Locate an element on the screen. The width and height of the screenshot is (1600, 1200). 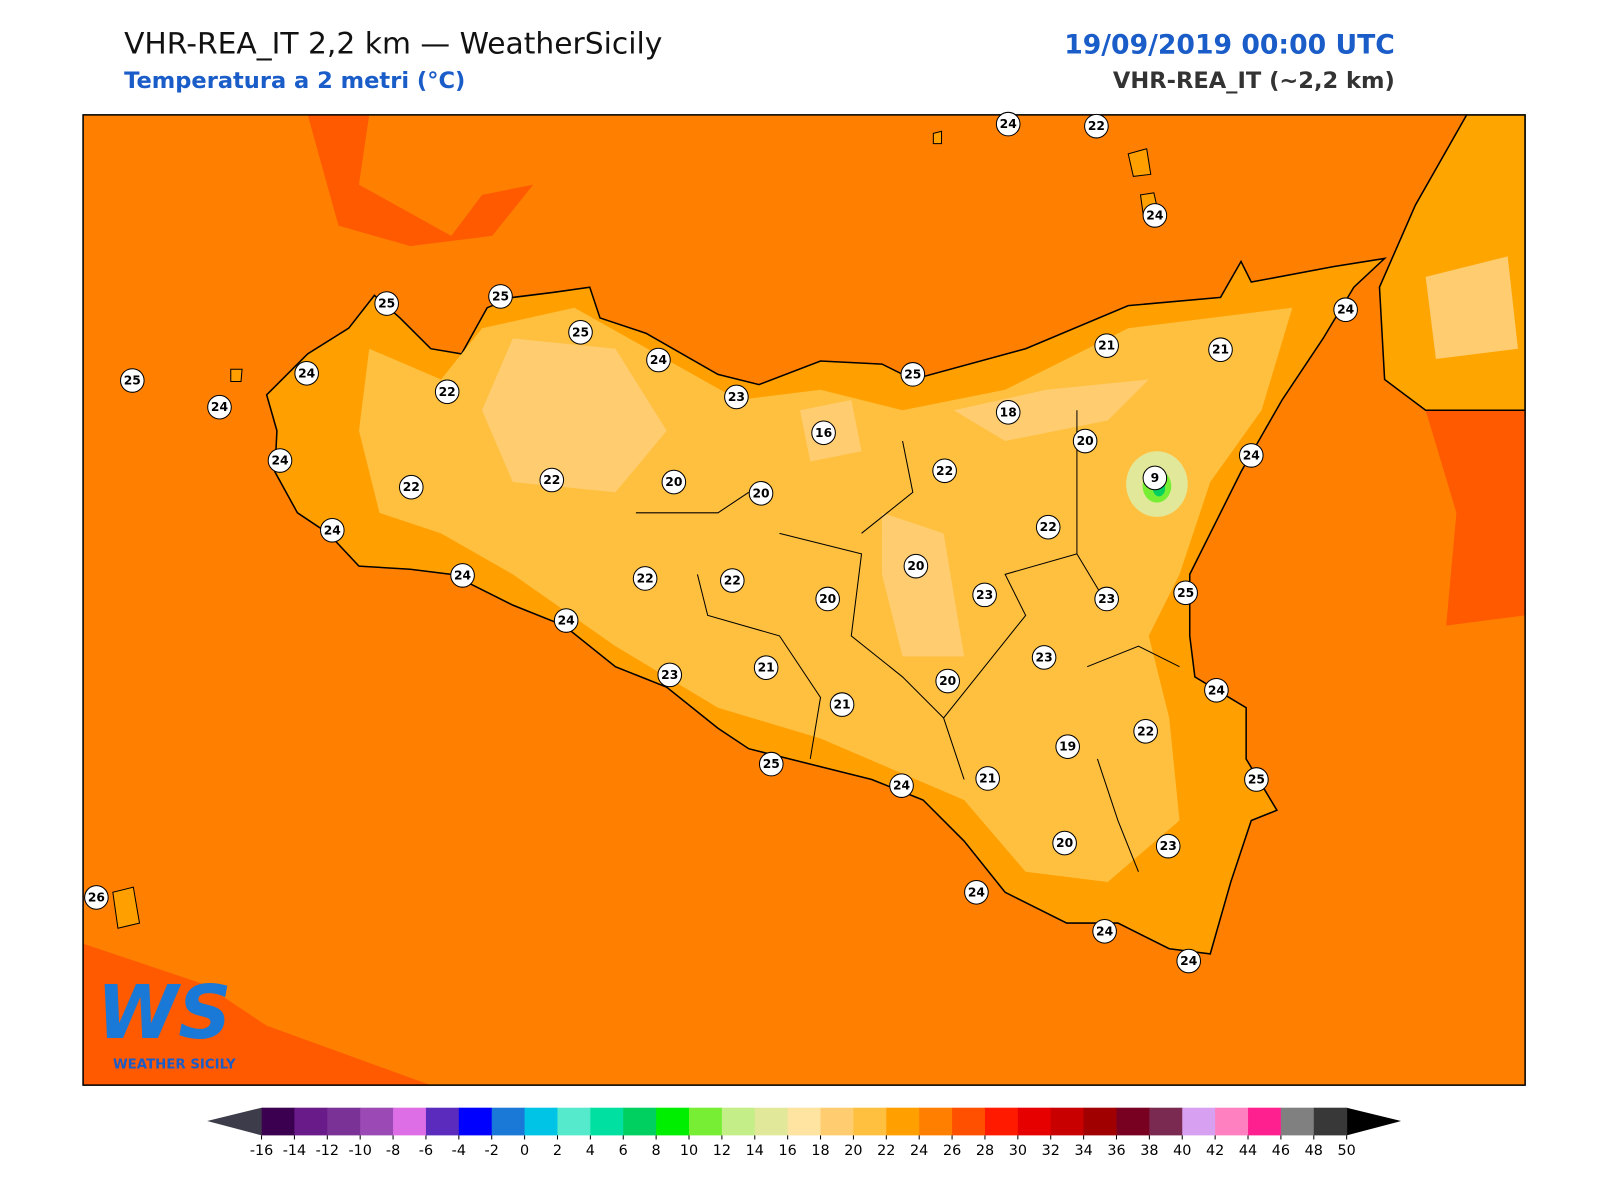
logo-mark: WS is located at coordinates (164, 1013).